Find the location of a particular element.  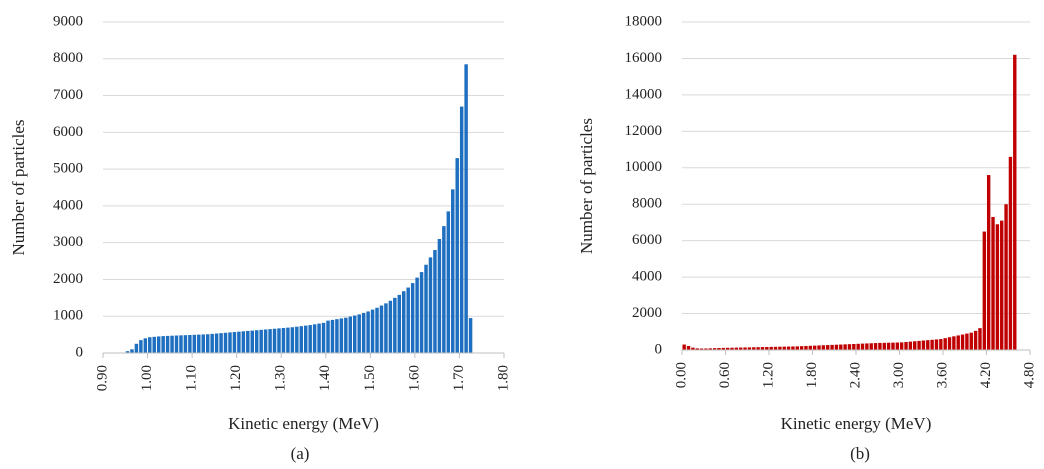

x-tick-label: 1.00 is located at coordinates (147, 378).